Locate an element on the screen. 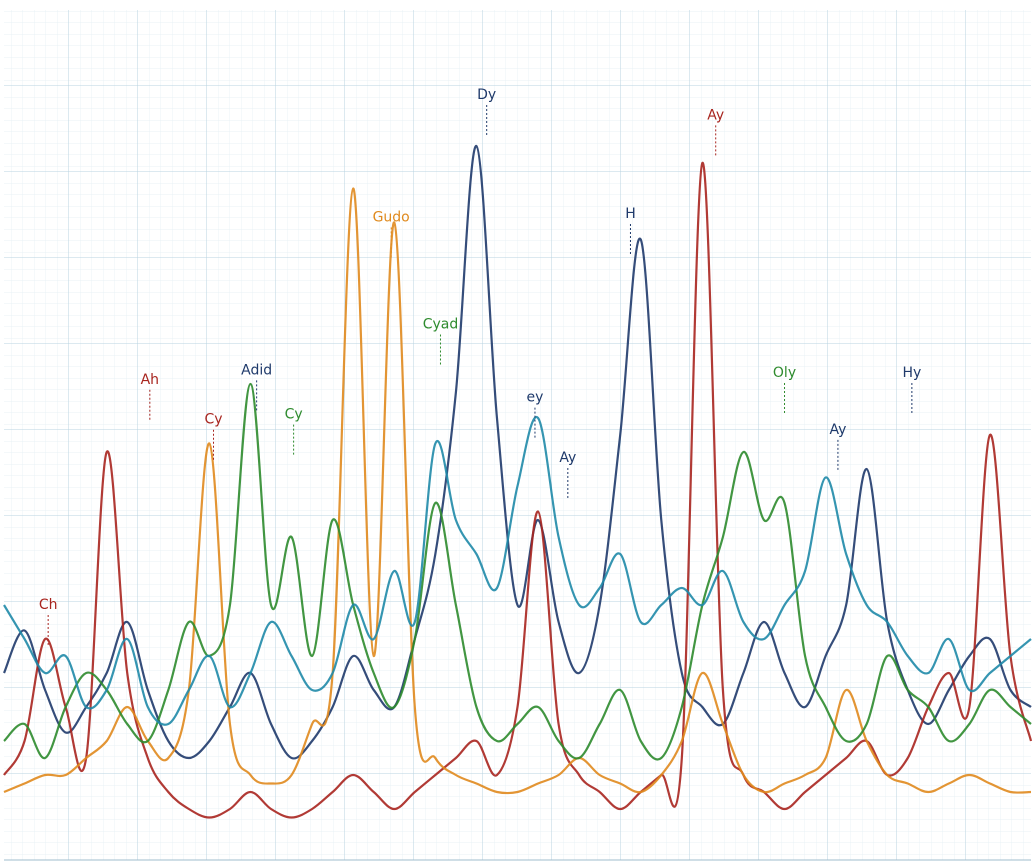 This screenshot has width=1035, height=868. annotation: Gudo is located at coordinates (391, 217).